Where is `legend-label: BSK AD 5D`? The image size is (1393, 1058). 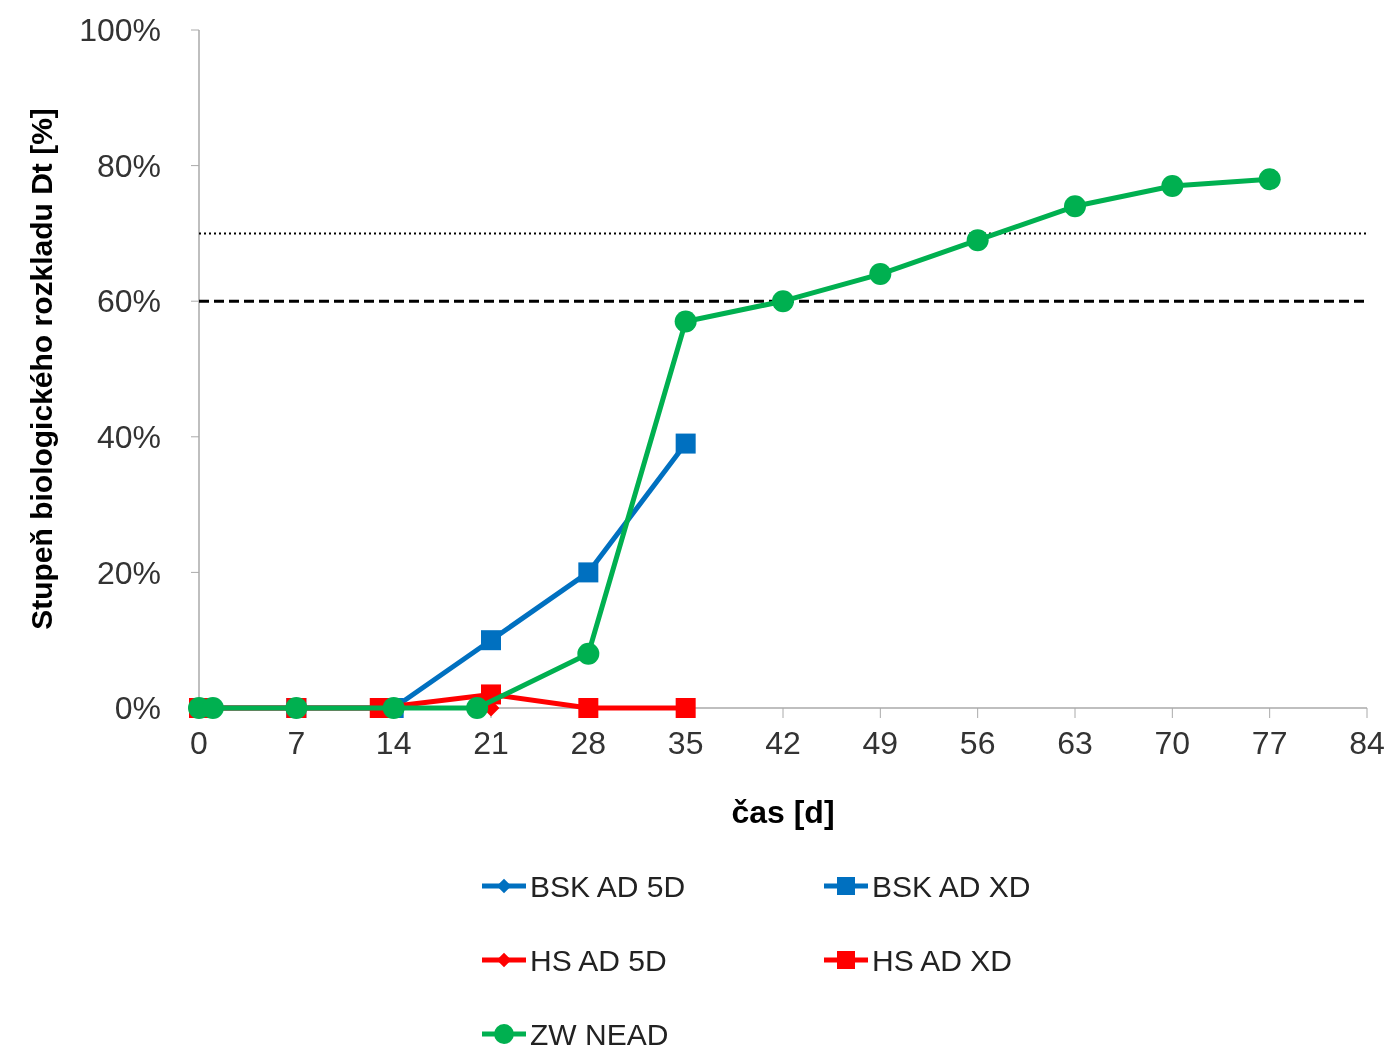 legend-label: BSK AD 5D is located at coordinates (608, 886).